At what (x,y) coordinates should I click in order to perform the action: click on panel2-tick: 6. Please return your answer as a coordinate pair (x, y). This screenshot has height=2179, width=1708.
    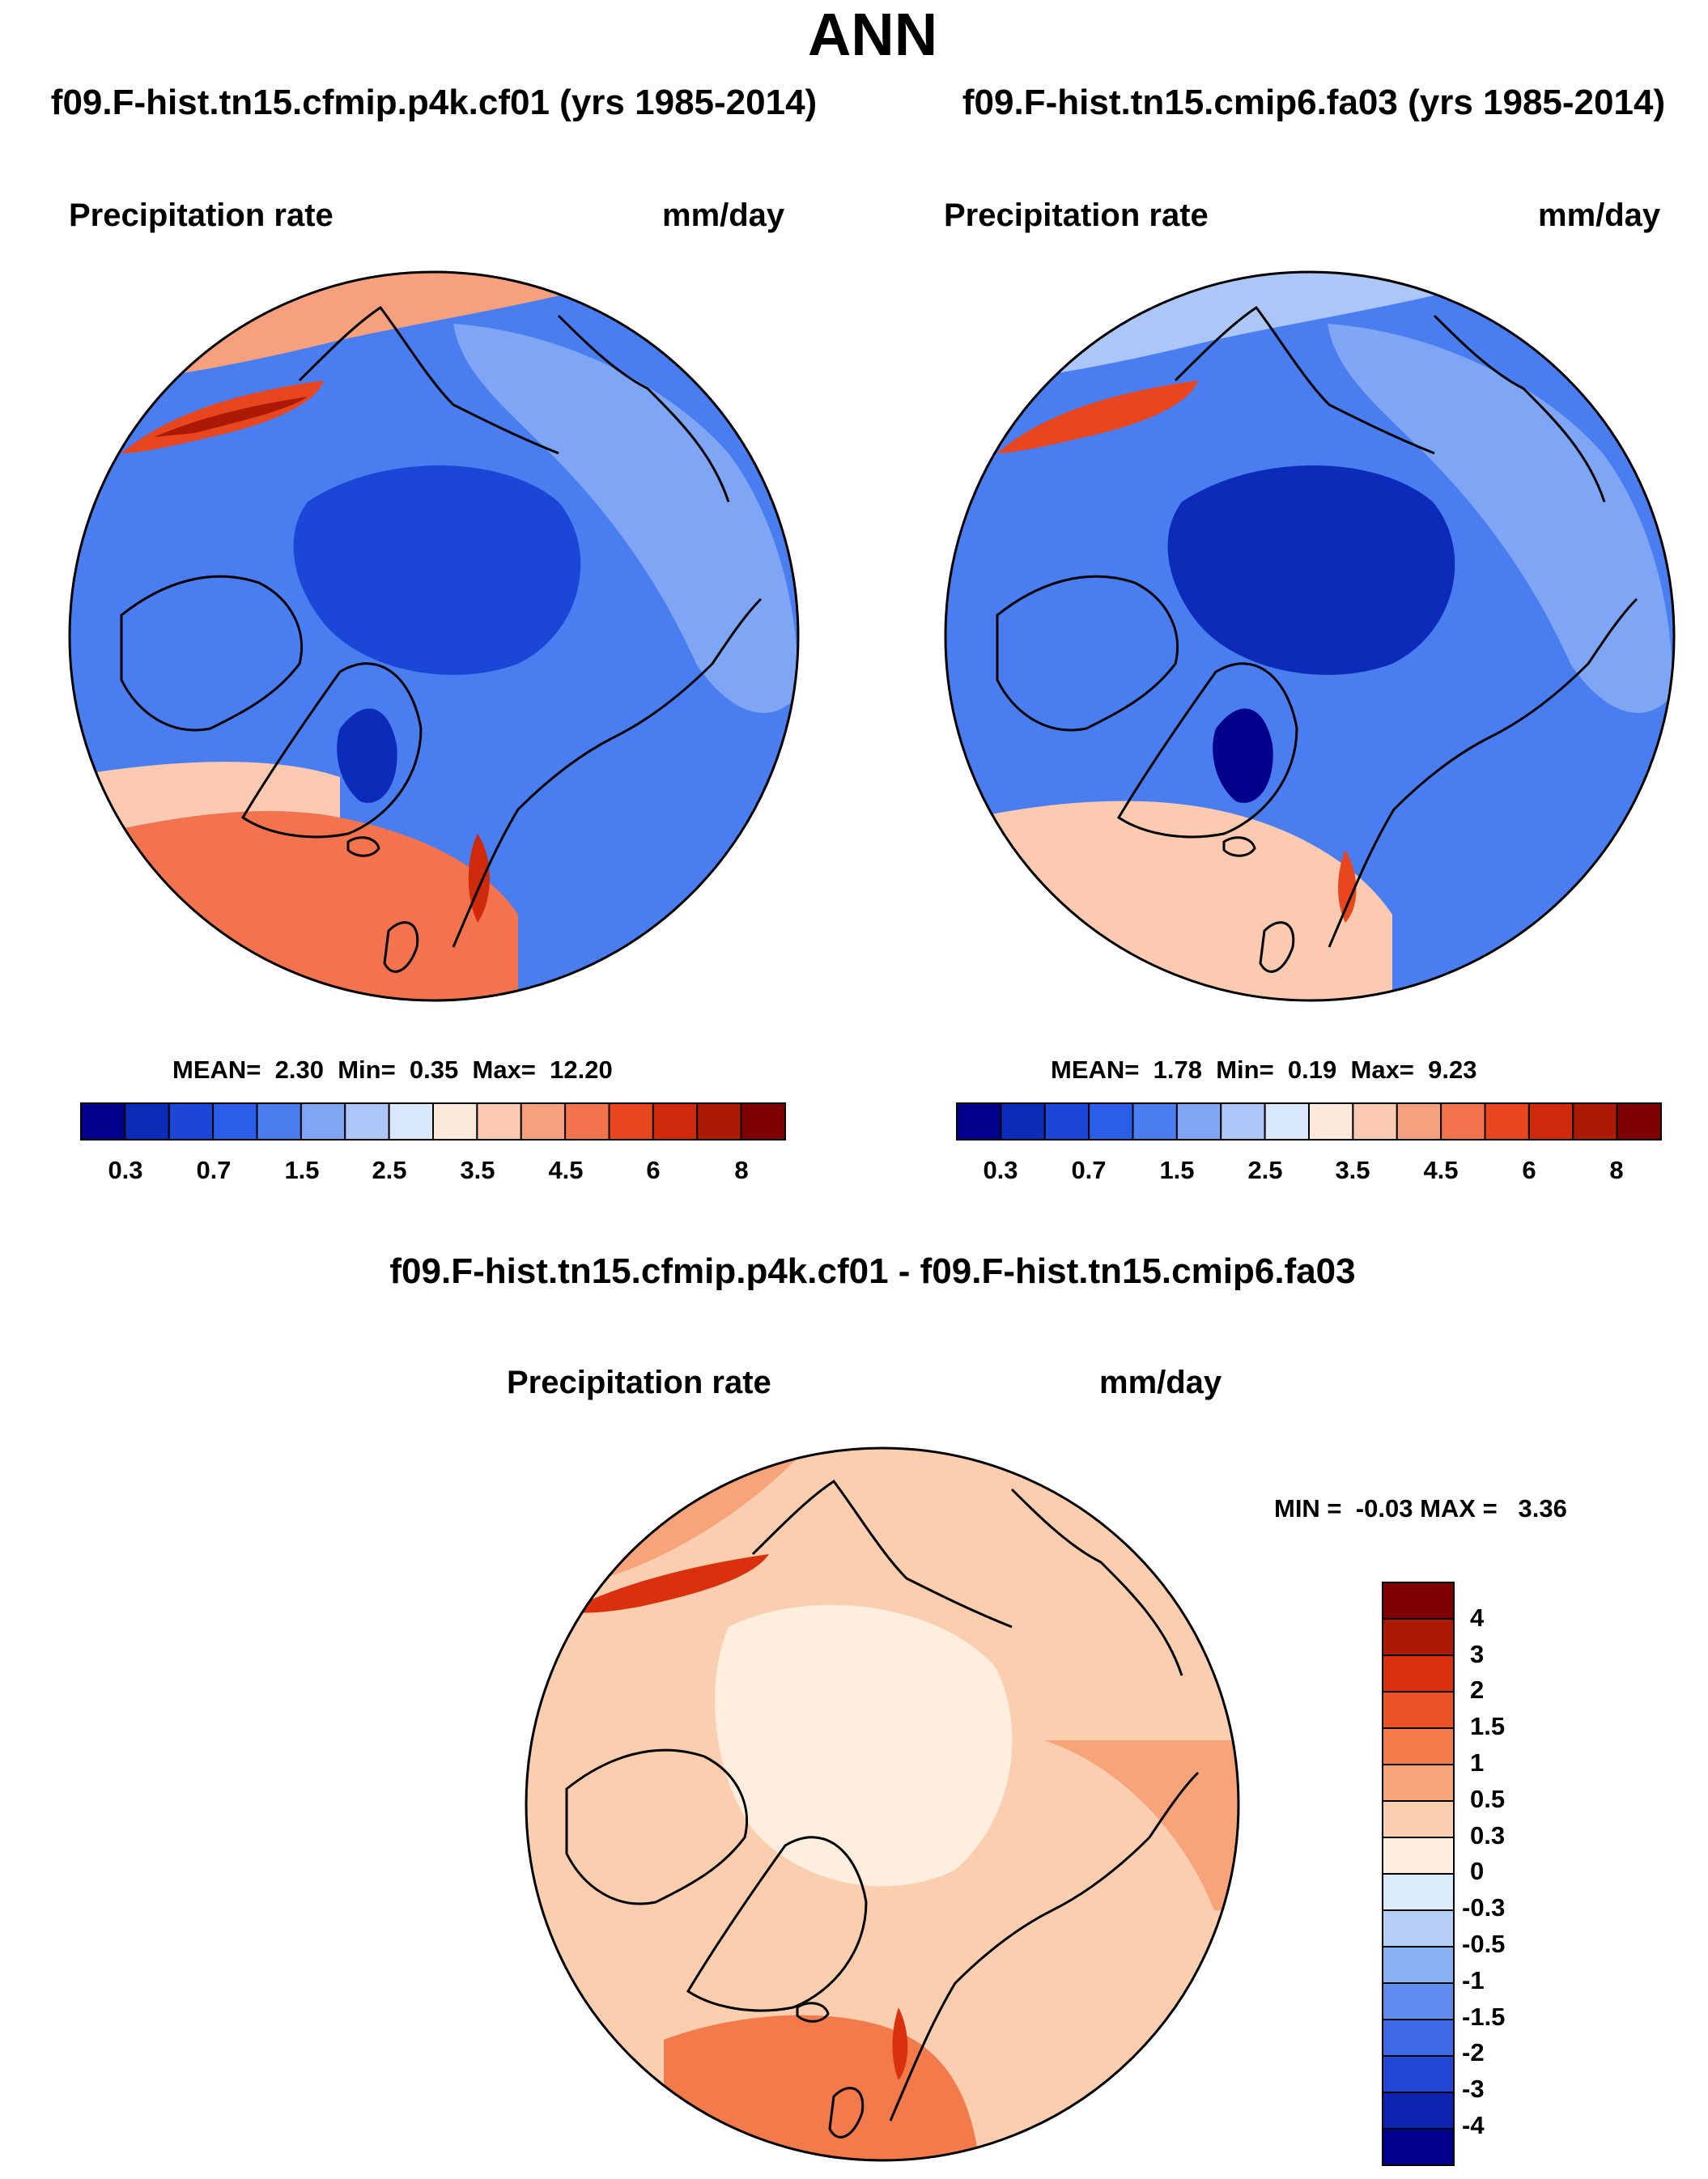
    Looking at the image, I should click on (1529, 1170).